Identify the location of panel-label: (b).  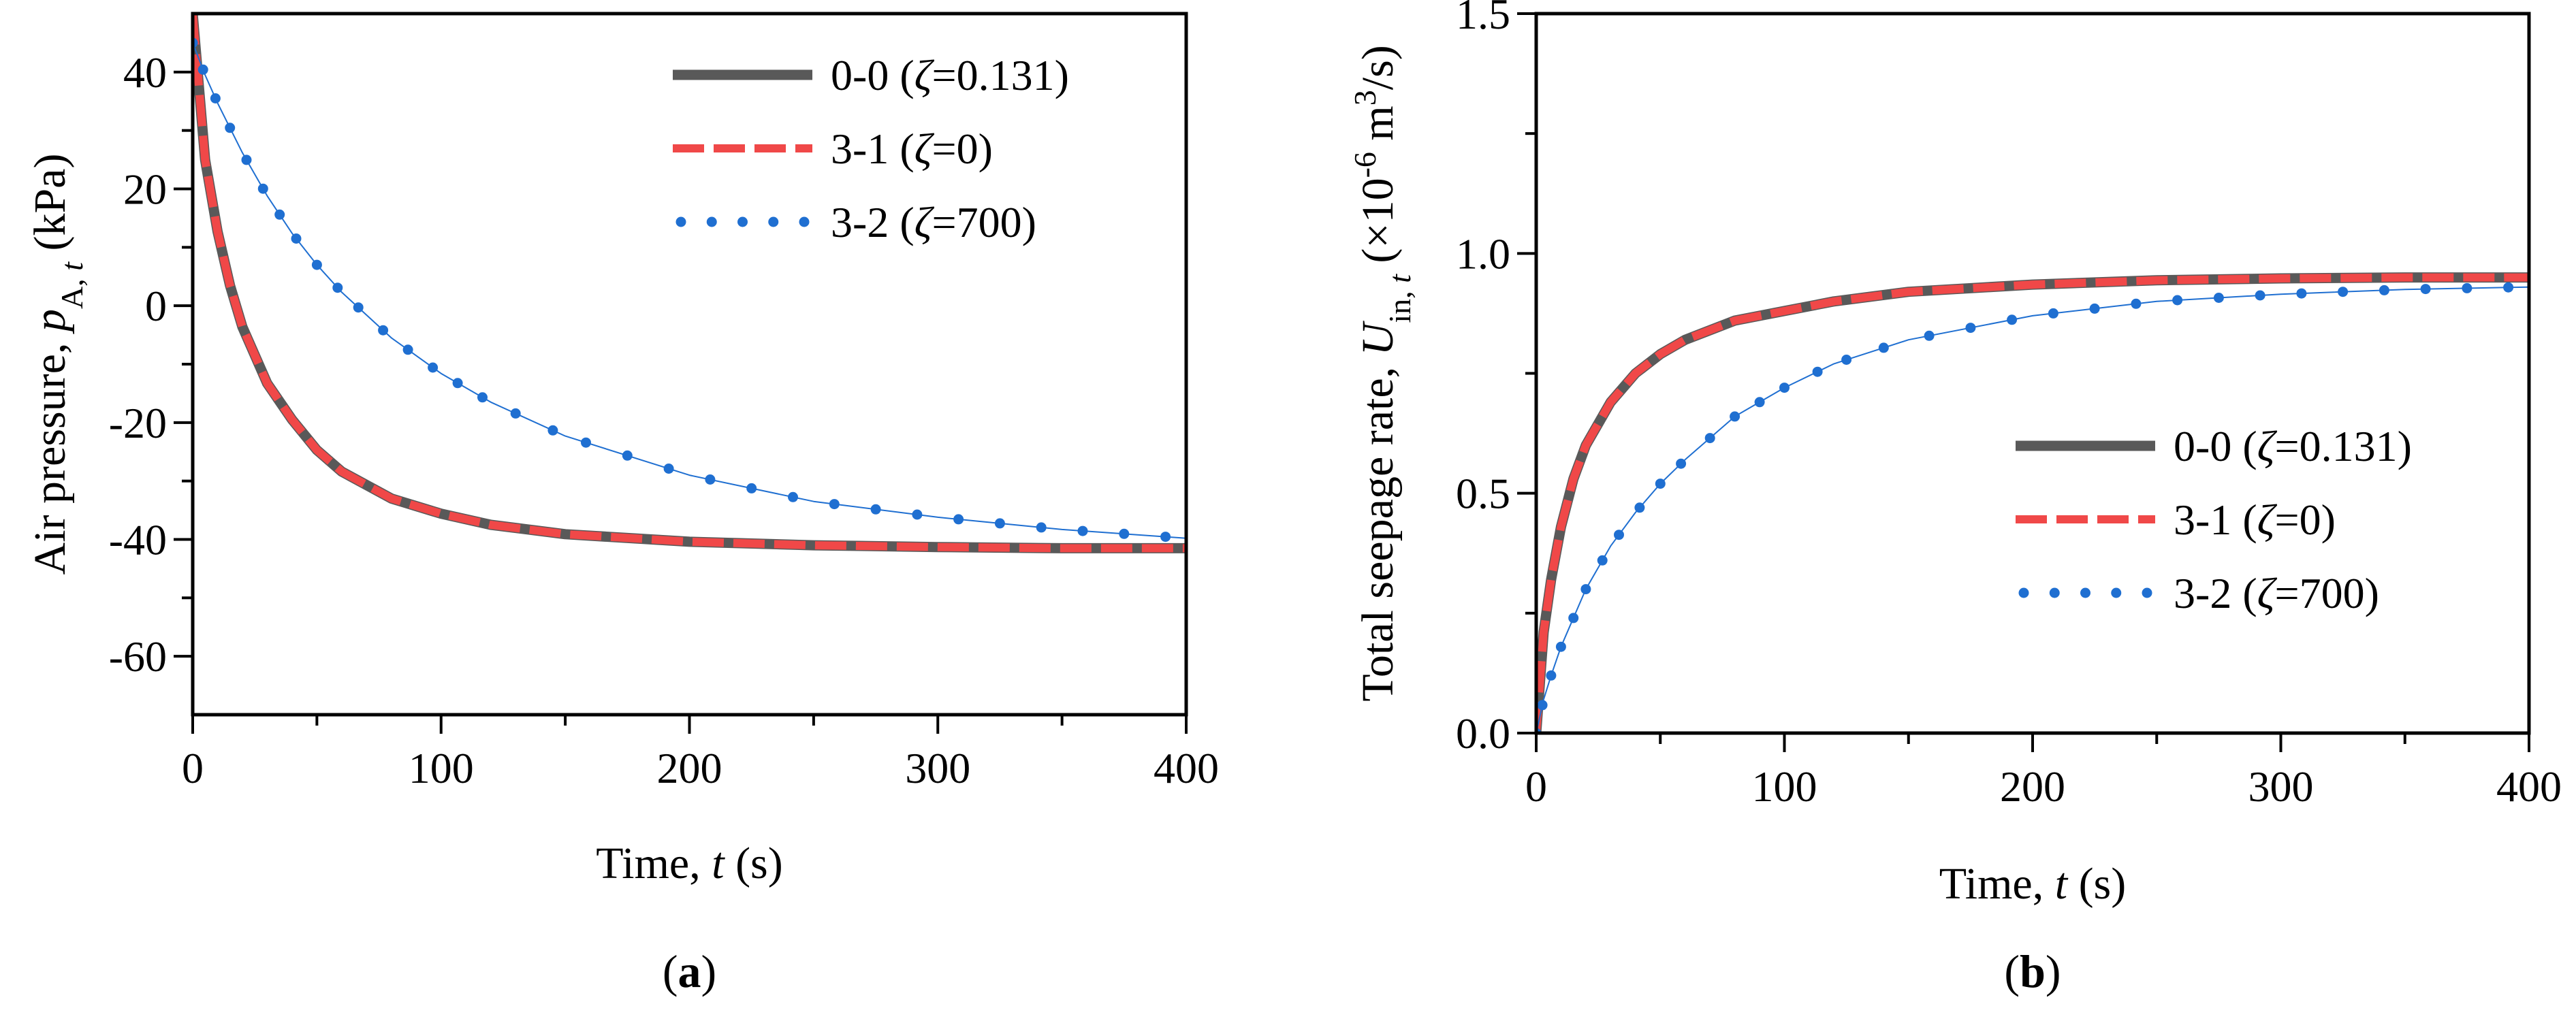
(2032, 971).